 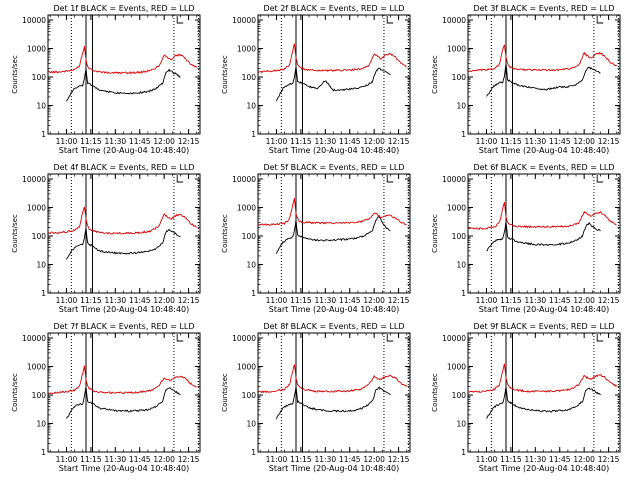 I want to click on panel-title: Det 9f BLACK = Events, RED = LLD, so click(x=543, y=326).